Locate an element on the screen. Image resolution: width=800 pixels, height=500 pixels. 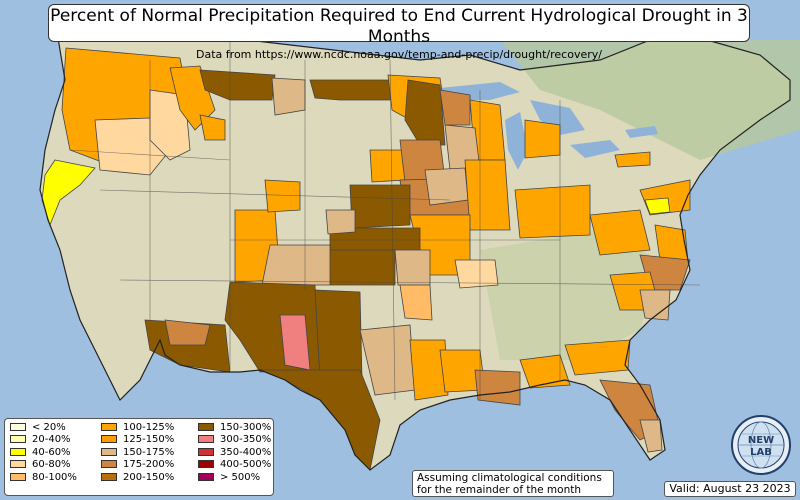
legend-item: 350-400% is located at coordinates (234, 453).